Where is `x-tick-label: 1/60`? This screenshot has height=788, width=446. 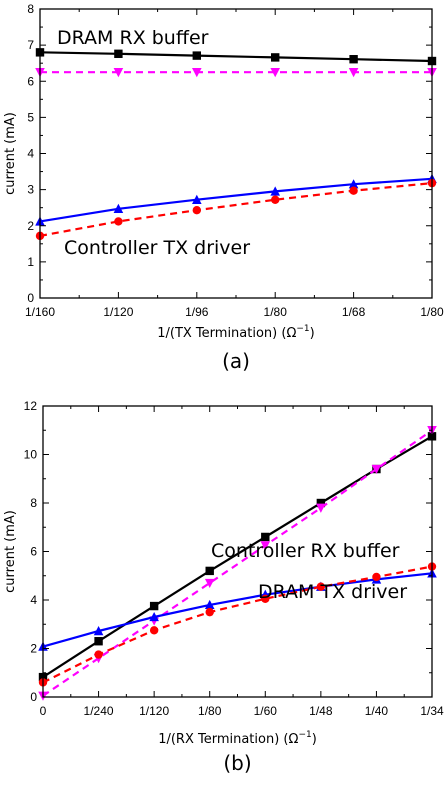 x-tick-label: 1/60 is located at coordinates (266, 711).